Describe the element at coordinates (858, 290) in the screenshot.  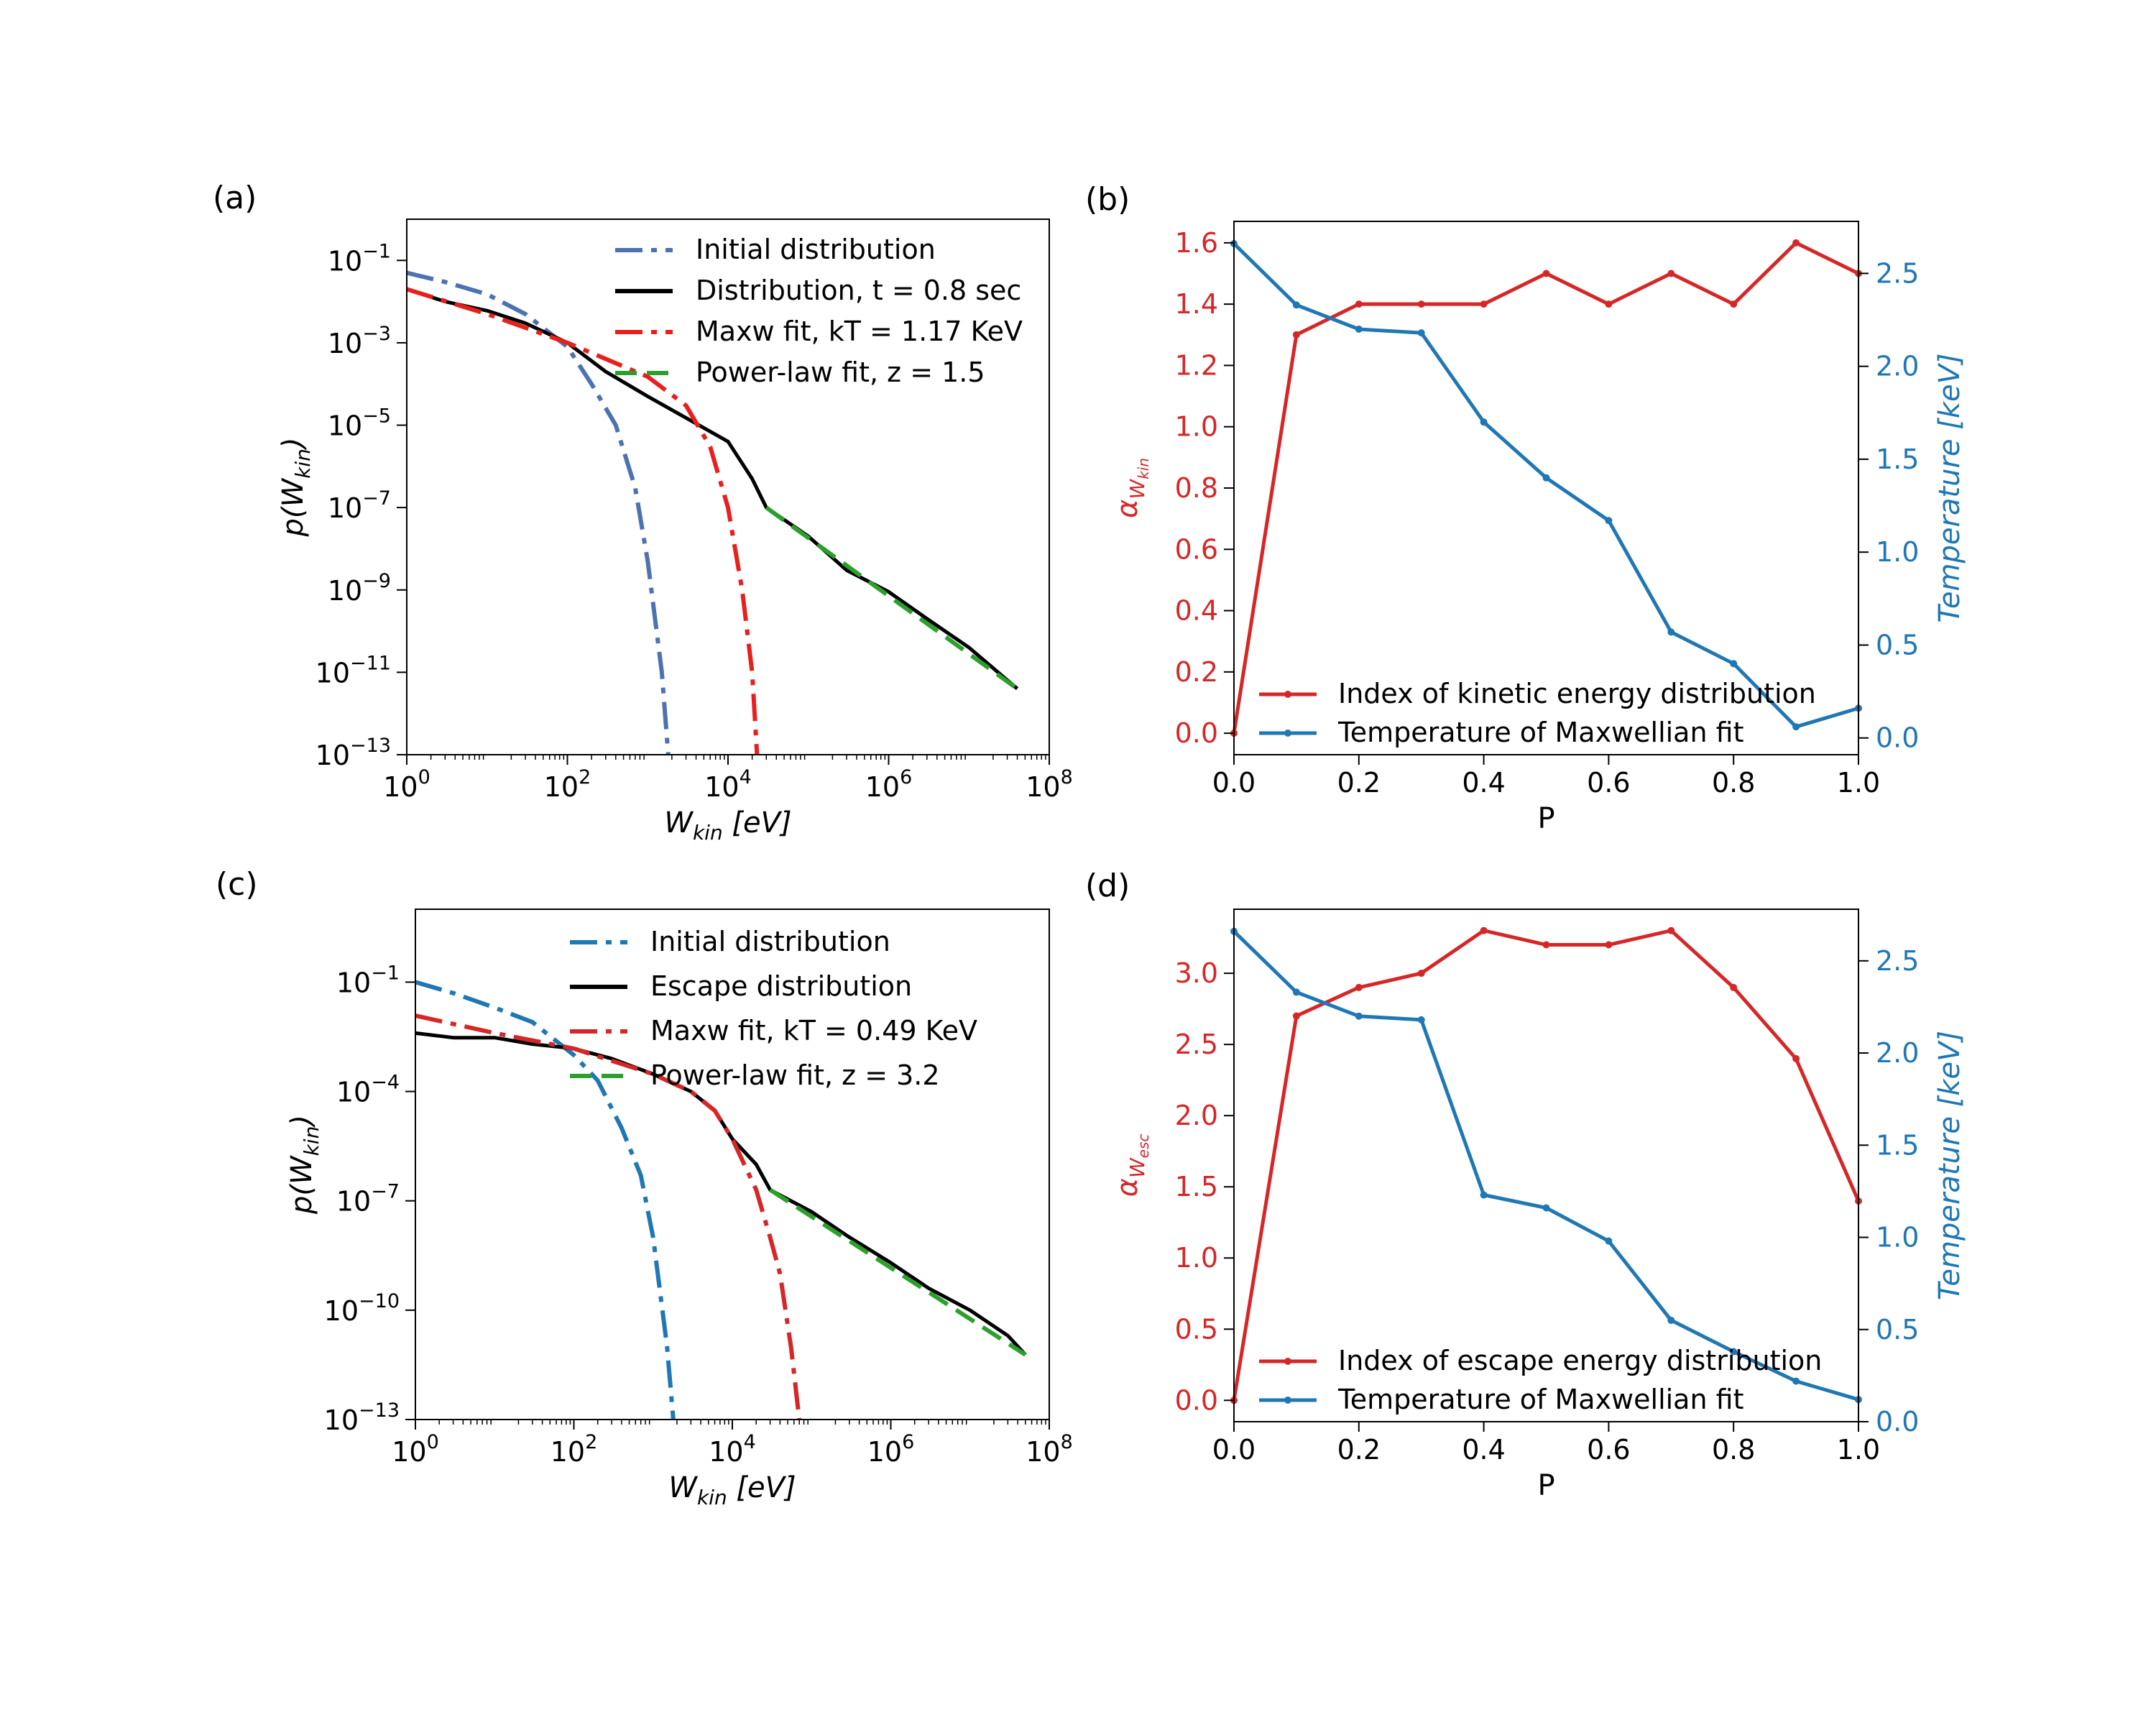
I see `legend-label-2: Distribution, t = 0.8 sec` at that location.